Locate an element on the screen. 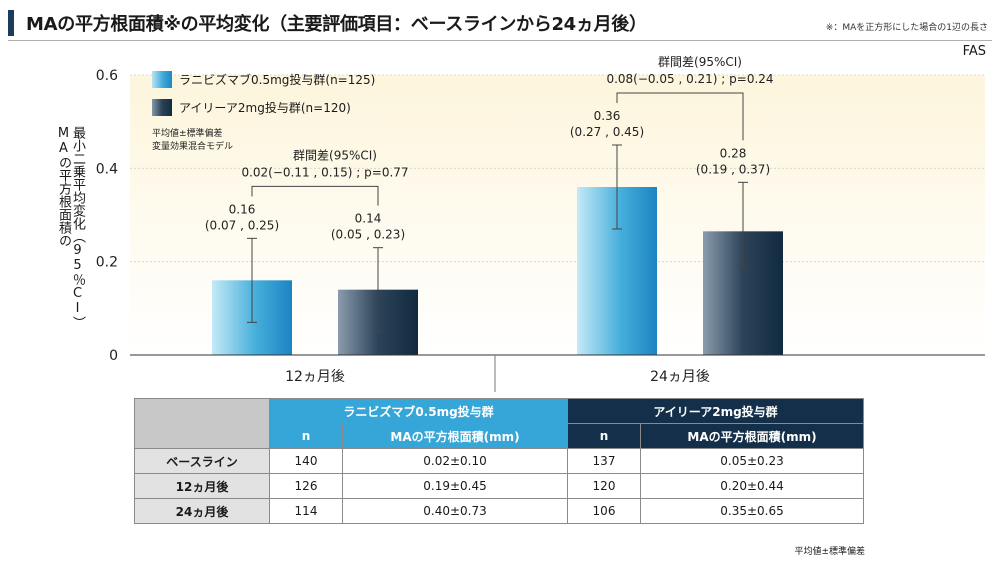 The height and width of the screenshot is (565, 1000). table-col-ma-a: MAの平方根面積(mm) is located at coordinates (455, 436).